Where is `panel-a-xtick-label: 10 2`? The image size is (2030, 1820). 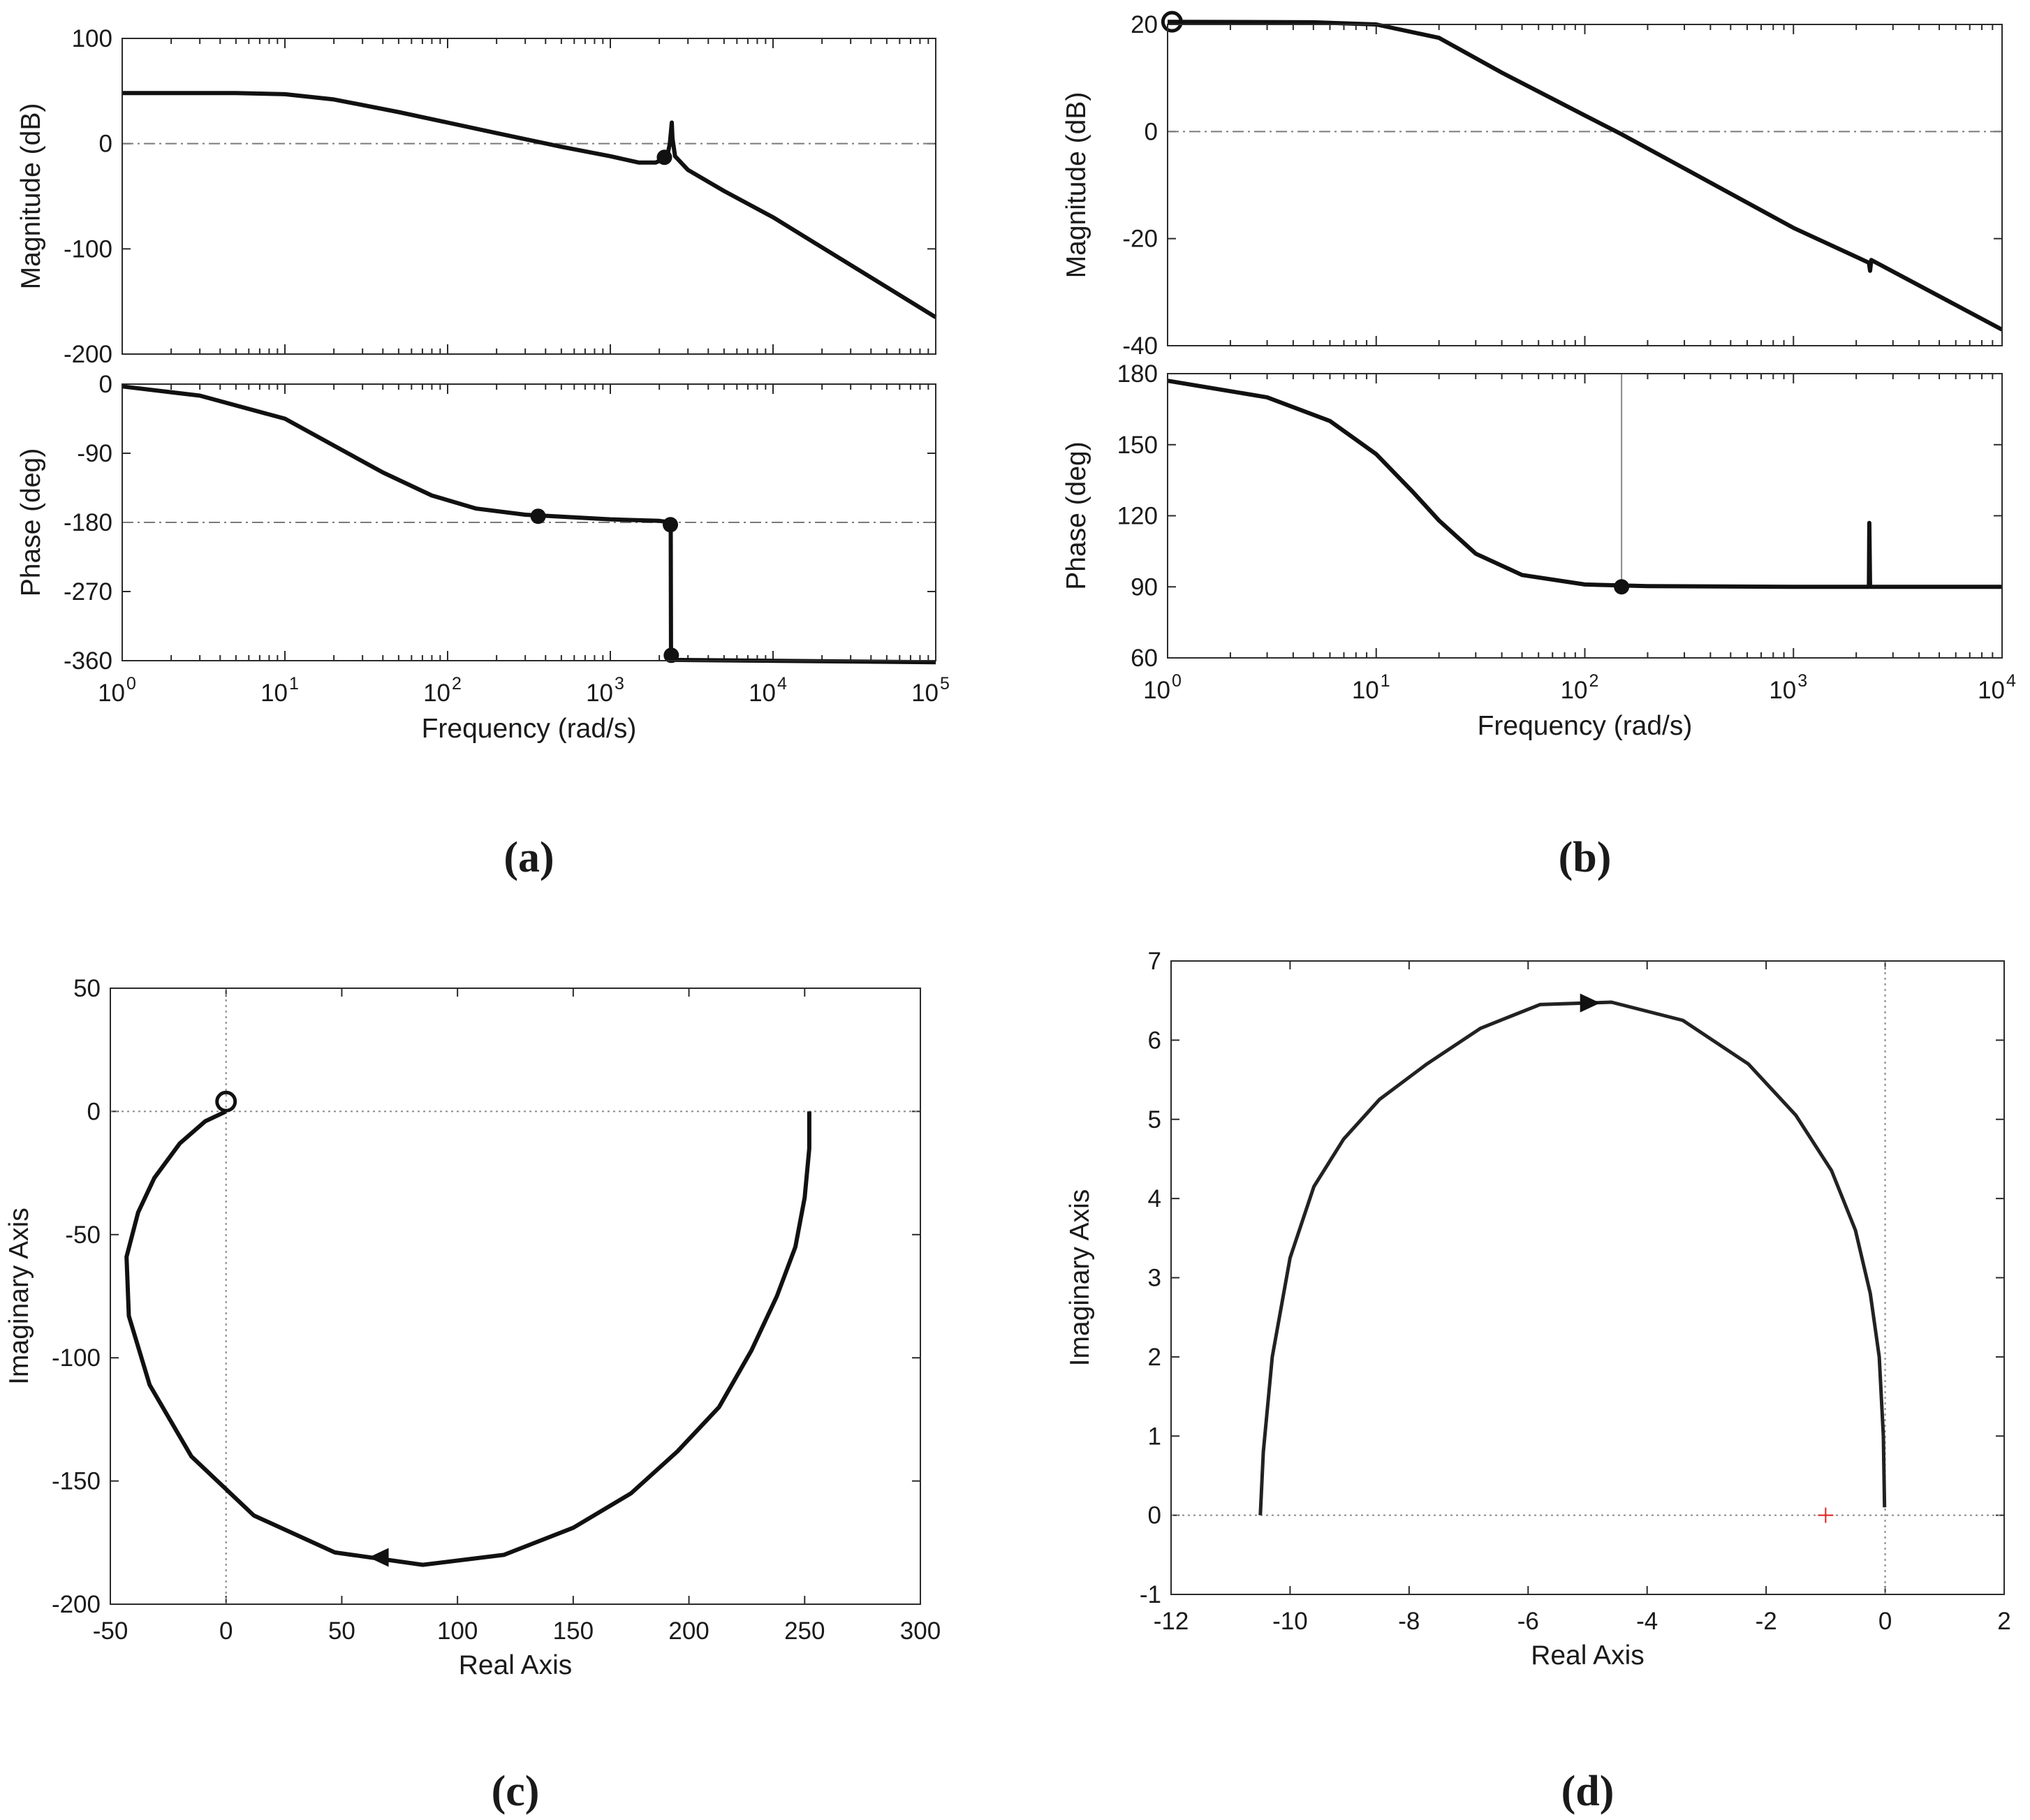 panel-a-xtick-label: 10 2 is located at coordinates (442, 690).